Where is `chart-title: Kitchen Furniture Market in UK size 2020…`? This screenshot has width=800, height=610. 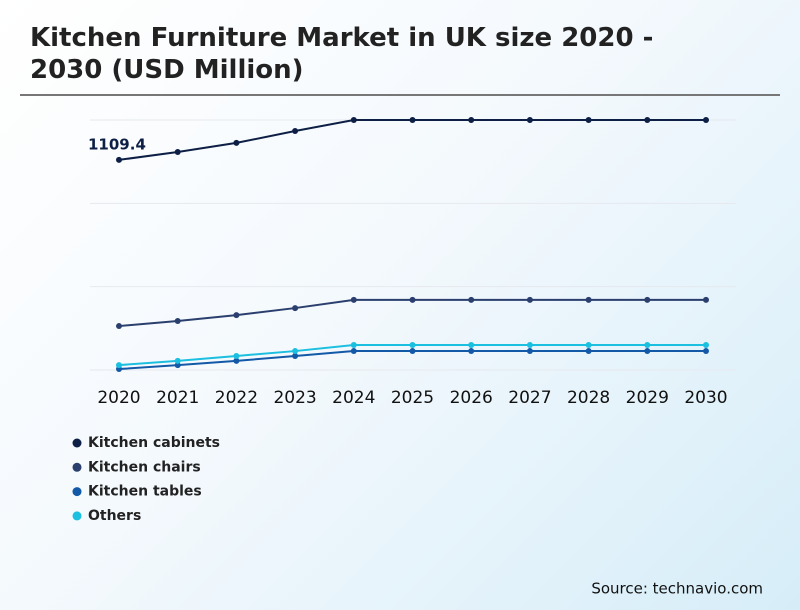
chart-title: Kitchen Furniture Market in UK size 2020… is located at coordinates (342, 54).